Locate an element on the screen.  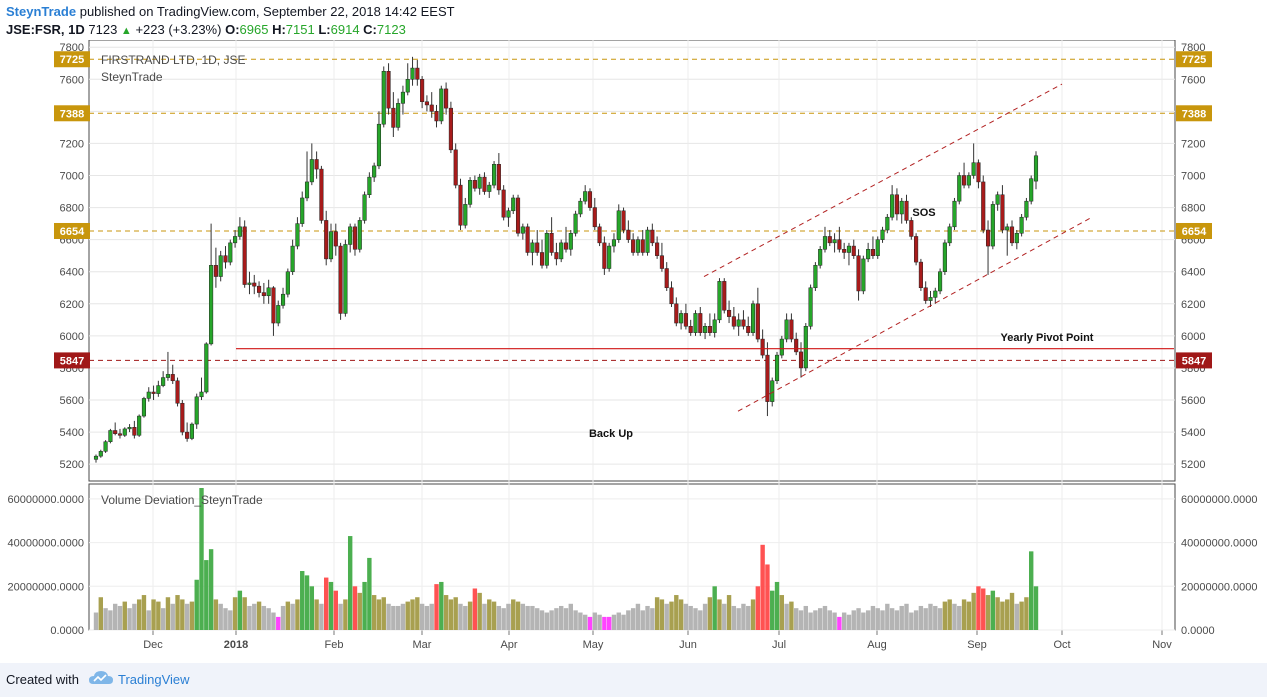
volume-tick-label-left: 60000000.0000 is located at coordinates (46, 500).